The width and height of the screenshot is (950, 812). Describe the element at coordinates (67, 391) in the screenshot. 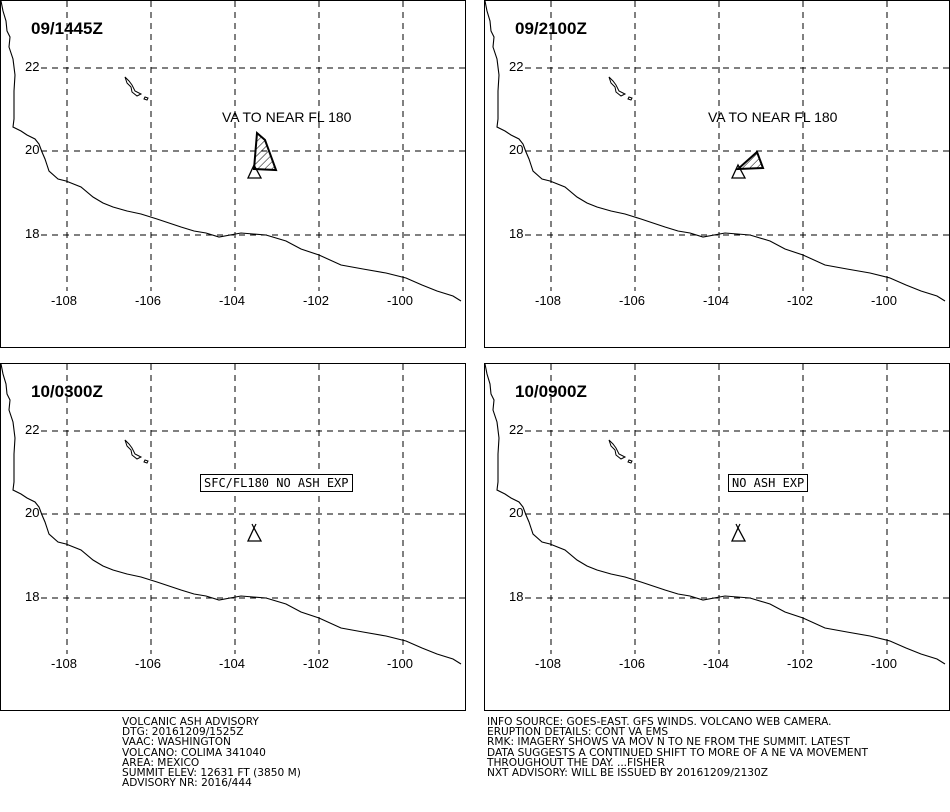

I see `panel-valid-time: 10/0300Z` at that location.